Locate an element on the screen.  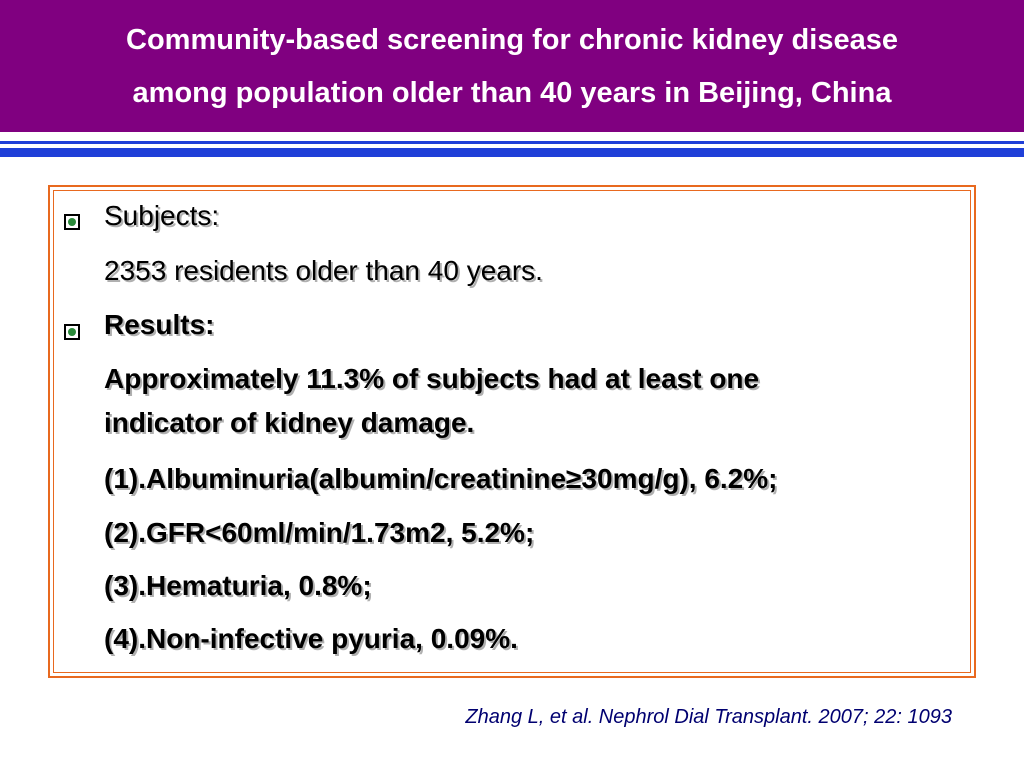
finding-item-3: (3).Hematuria, 0.8%; is located at coordinates (238, 585).